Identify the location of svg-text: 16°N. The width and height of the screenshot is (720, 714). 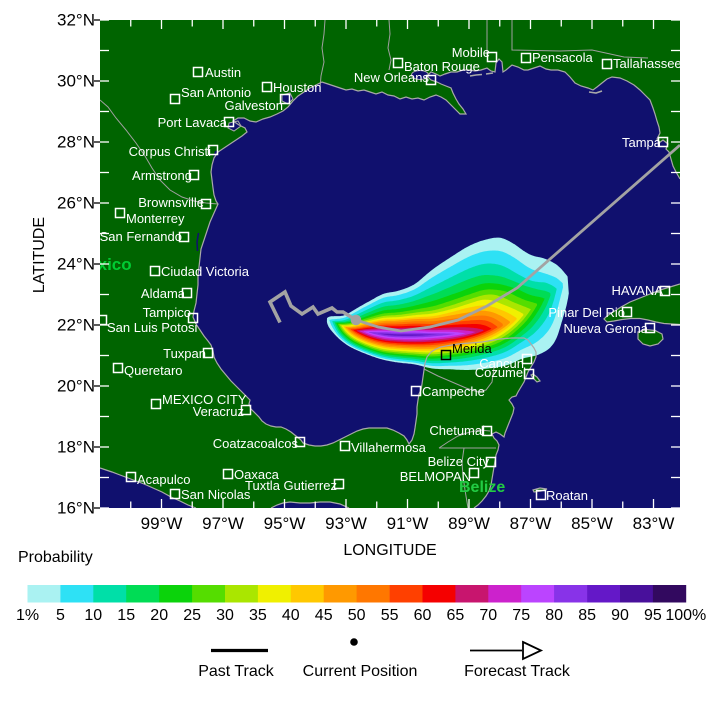
(76, 508).